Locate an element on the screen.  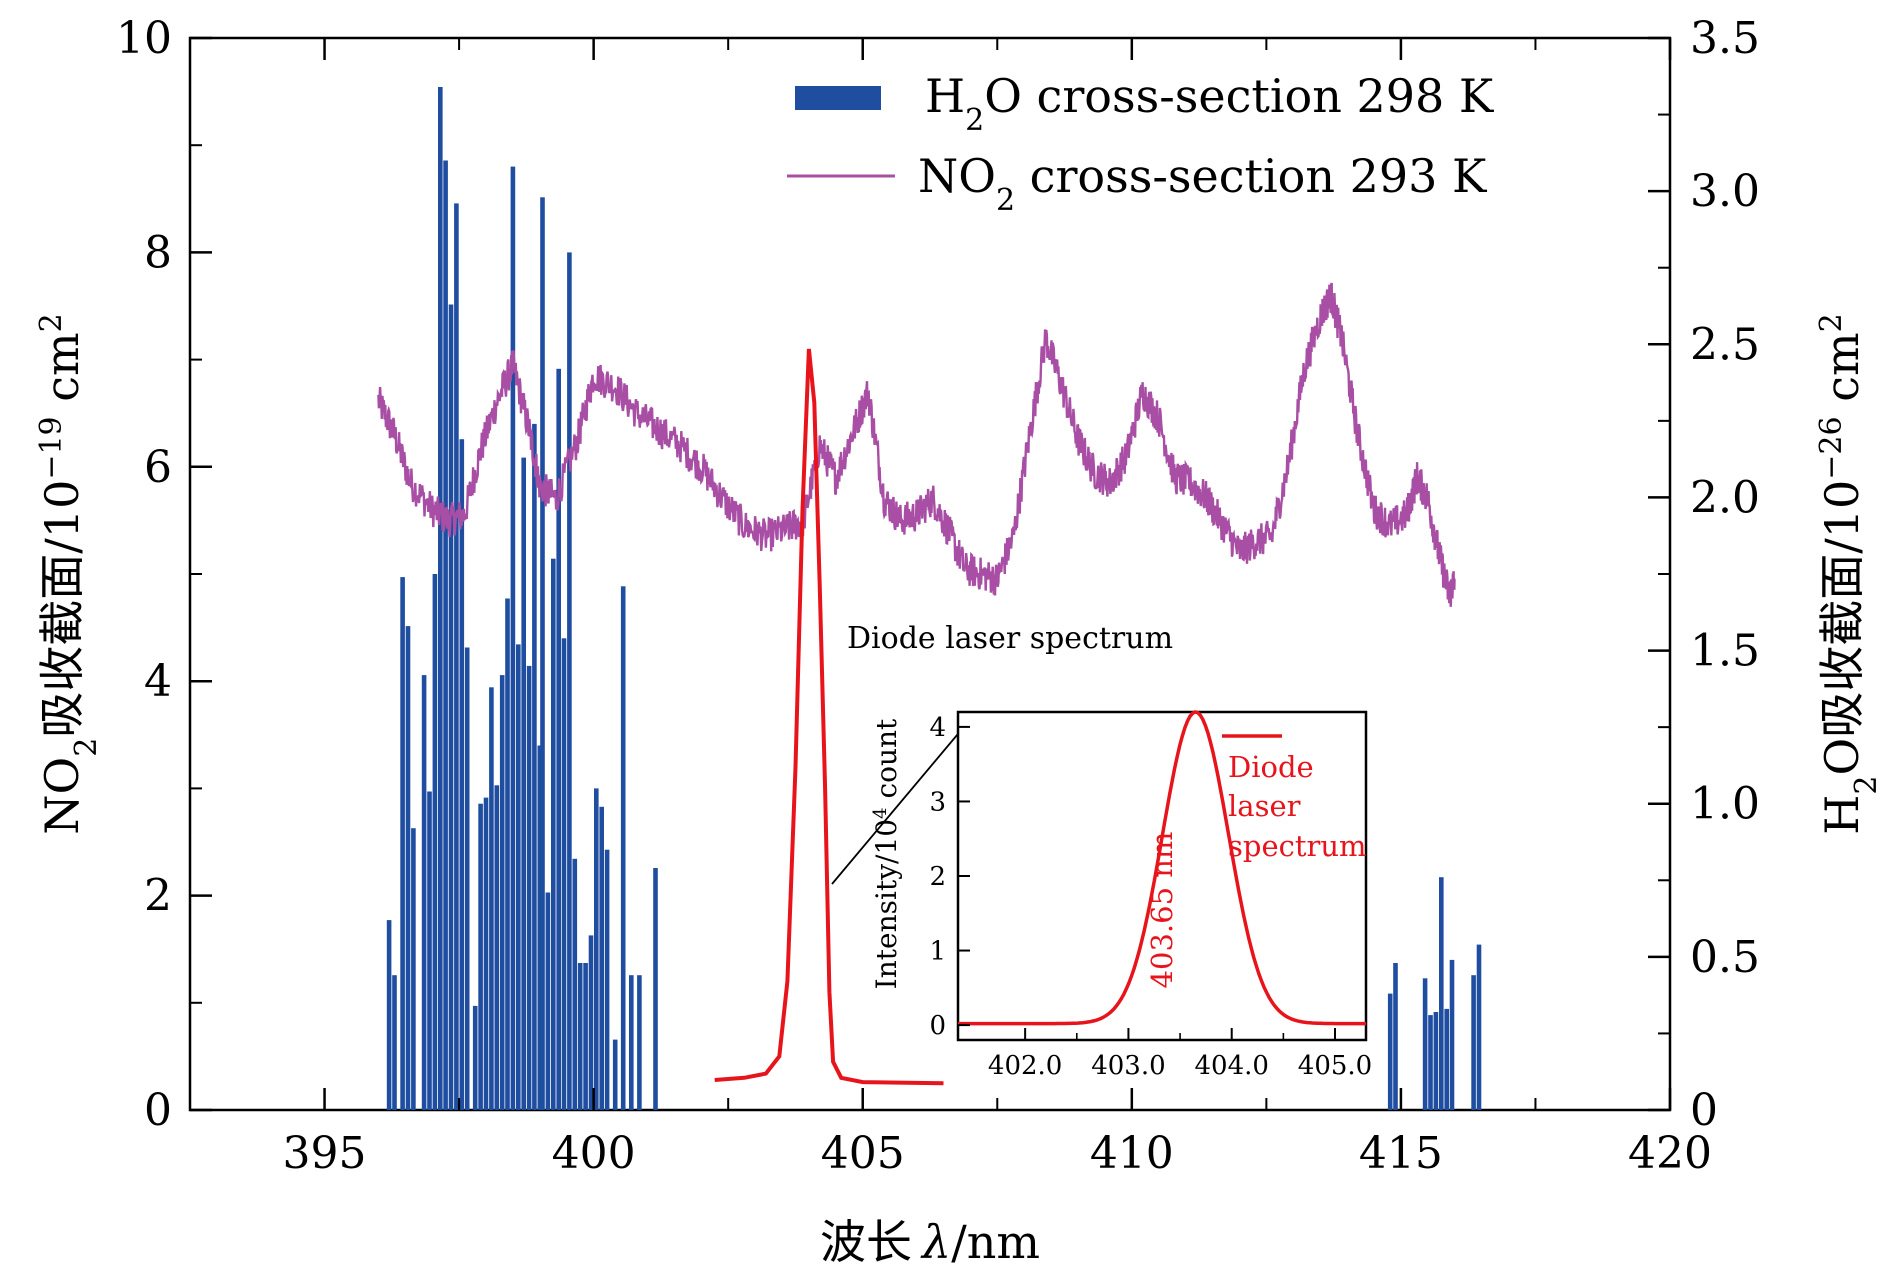
y-right-tick-label-4: 2.0 is located at coordinates (1725, 497).